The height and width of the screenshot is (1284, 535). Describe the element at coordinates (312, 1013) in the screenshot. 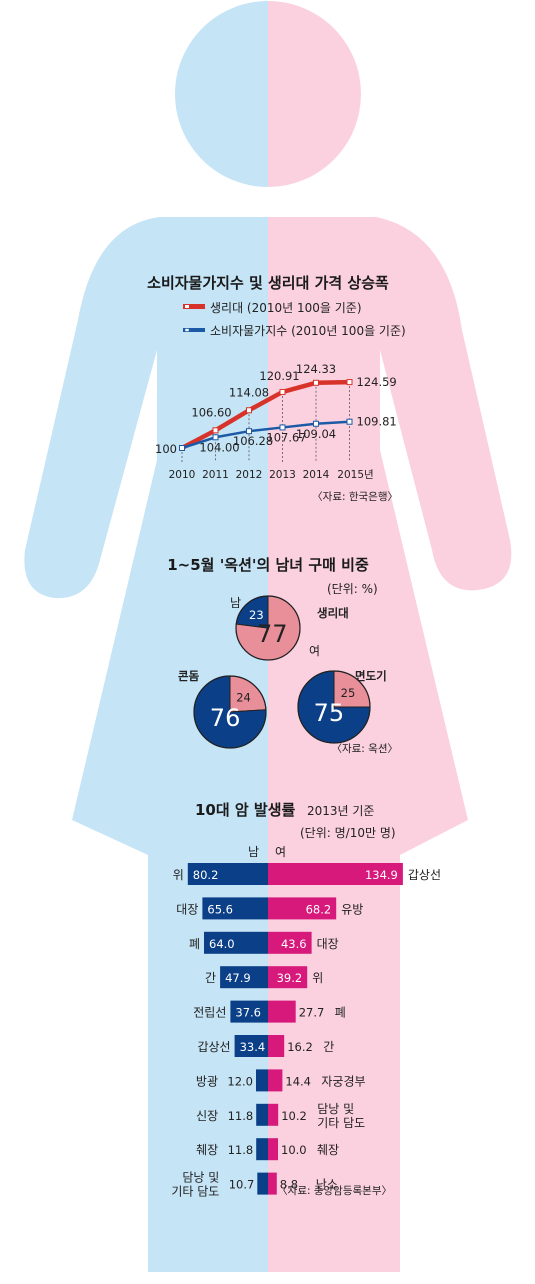

I see `bar-value-female: 27.7` at that location.